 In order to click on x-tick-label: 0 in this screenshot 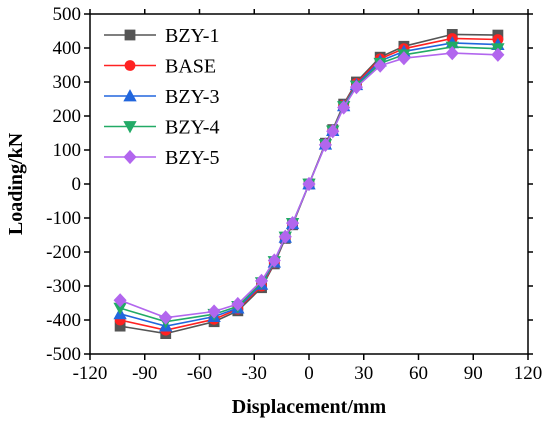, I will do `click(309, 373)`.